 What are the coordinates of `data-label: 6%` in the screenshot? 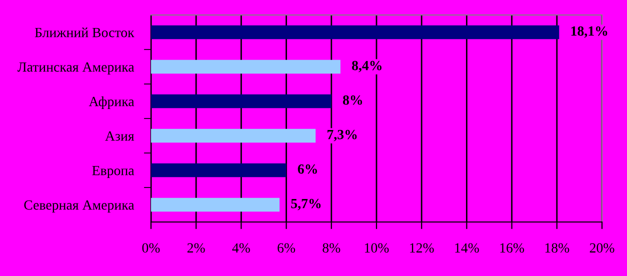 It's located at (307, 169).